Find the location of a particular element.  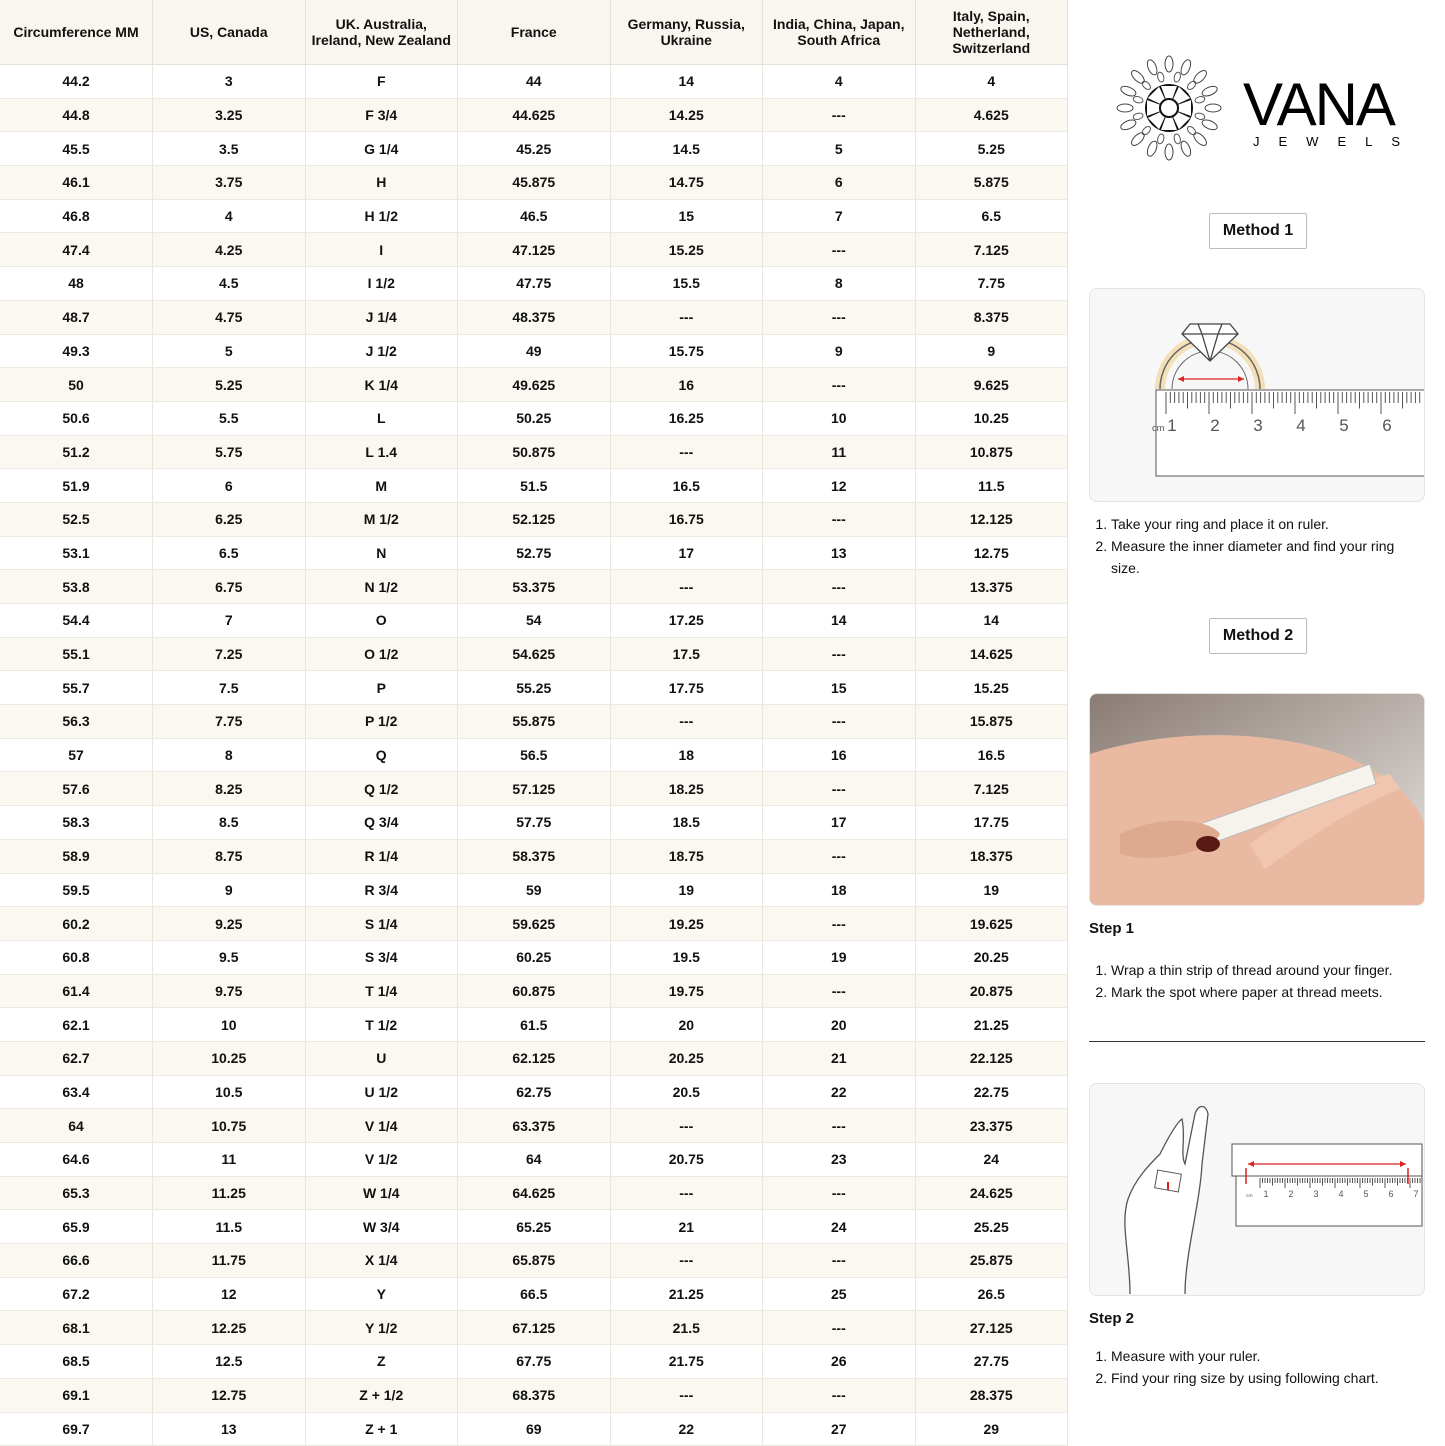

table-row: 49.3 5 J 1/2 49 15.75 9 9 is located at coordinates (534, 351).